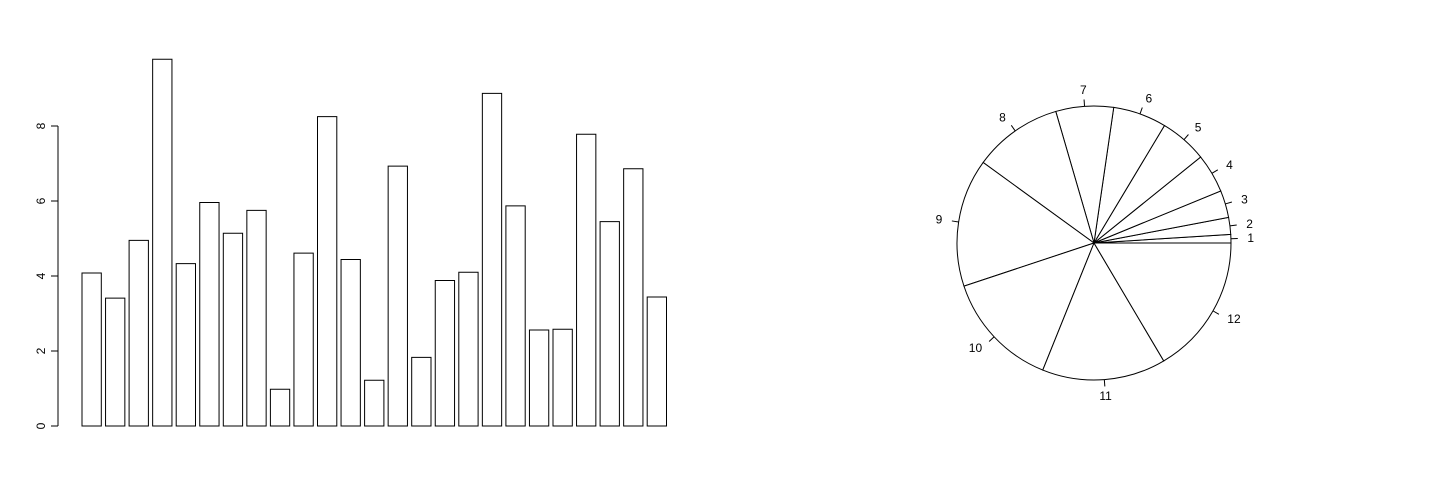 The height and width of the screenshot is (504, 1440). What do you see at coordinates (1105, 396) in the screenshot?
I see `pie-slice-label: 11` at bounding box center [1105, 396].